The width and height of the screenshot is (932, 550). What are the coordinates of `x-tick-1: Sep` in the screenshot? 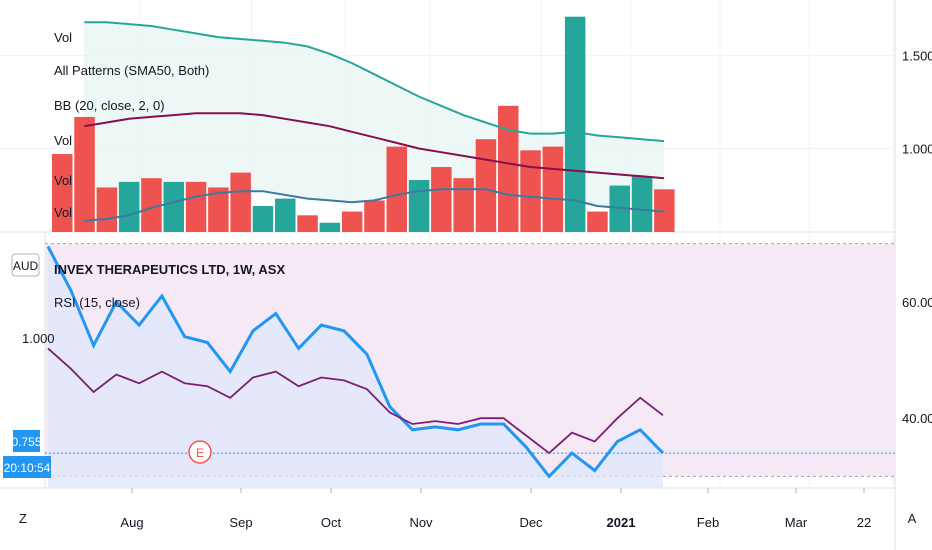 It's located at (240, 522).